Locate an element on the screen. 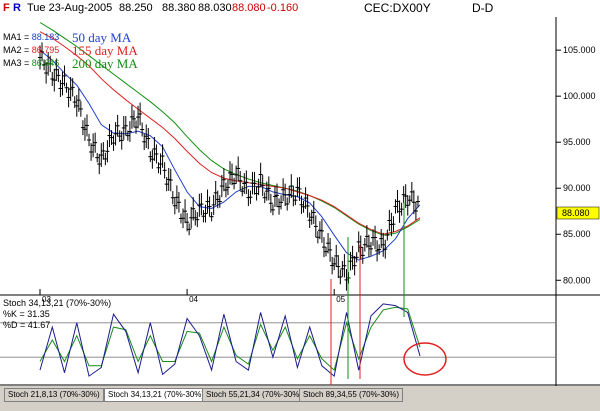 This screenshot has width=600, height=411. current-price-badge-text: 88.080 is located at coordinates (576, 213).